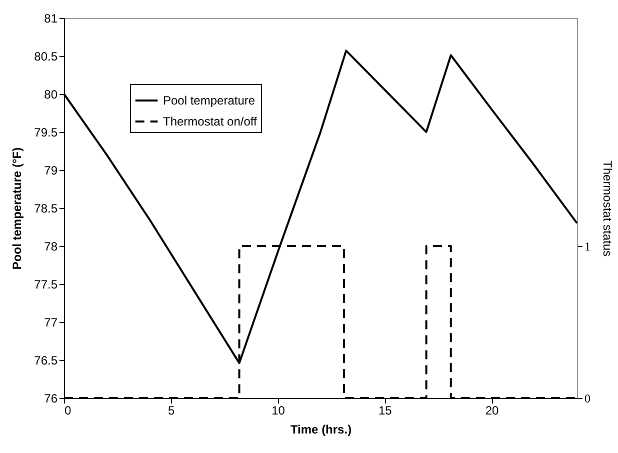 The height and width of the screenshot is (453, 618). I want to click on x-axis-title: Time (hrs.), so click(321, 429).